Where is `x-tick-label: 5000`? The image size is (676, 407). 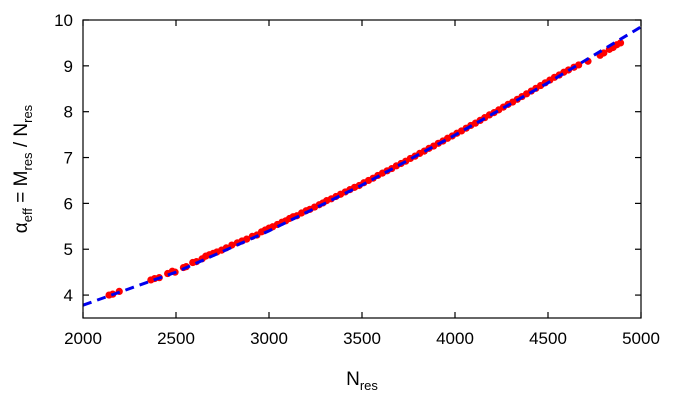 x-tick-label: 5000 is located at coordinates (641, 338).